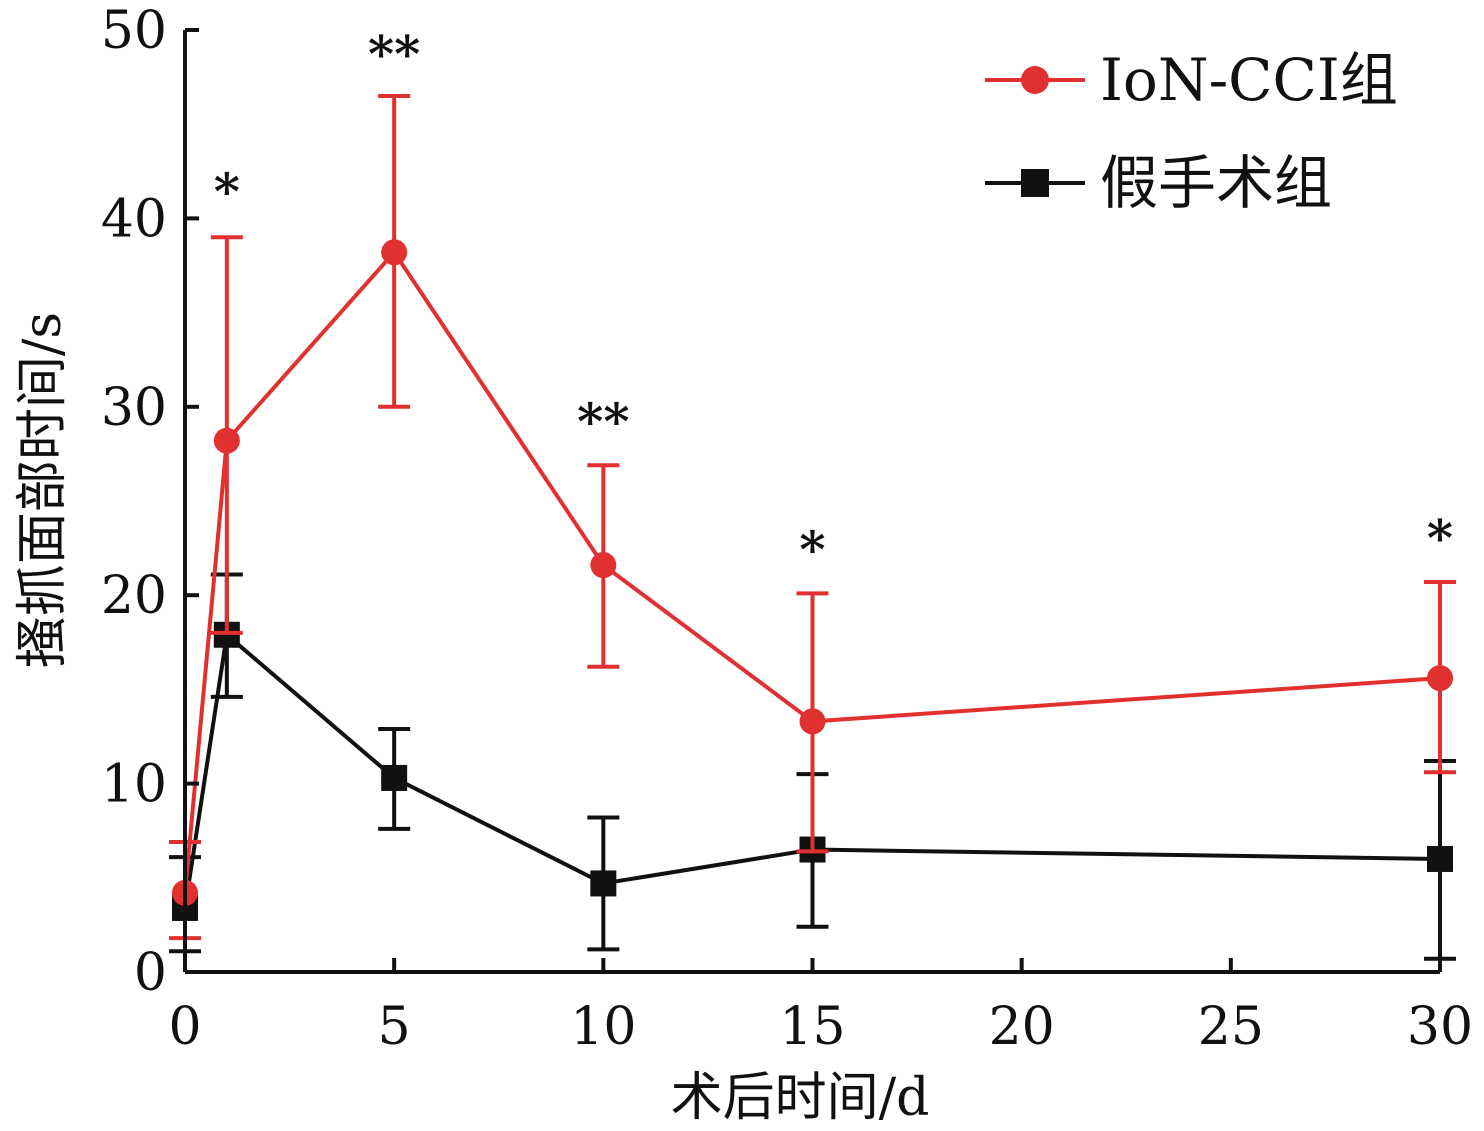 The image size is (1484, 1131). Describe the element at coordinates (1216, 183) in the screenshot. I see `legend-label: 假手术组` at that location.